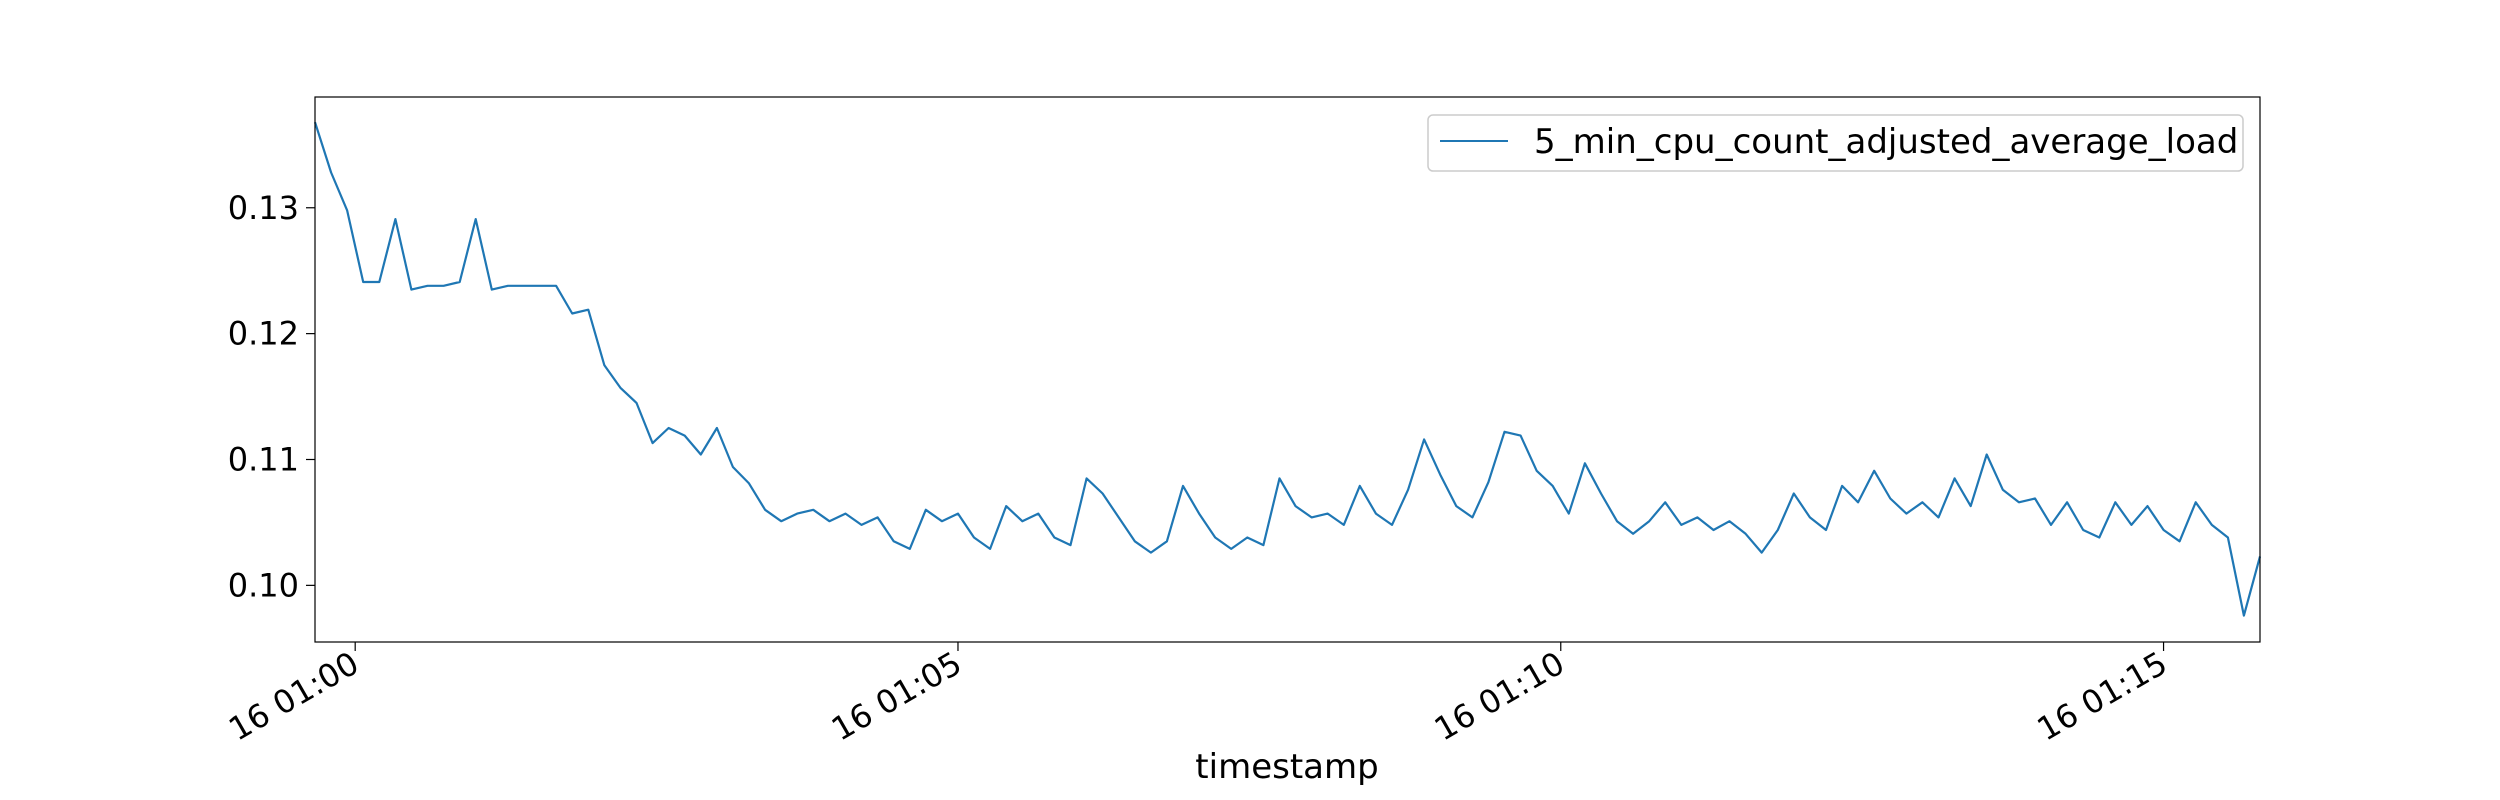 The width and height of the screenshot is (2500, 800). What do you see at coordinates (263, 459) in the screenshot?
I see `y-tick-label: 0.11` at bounding box center [263, 459].